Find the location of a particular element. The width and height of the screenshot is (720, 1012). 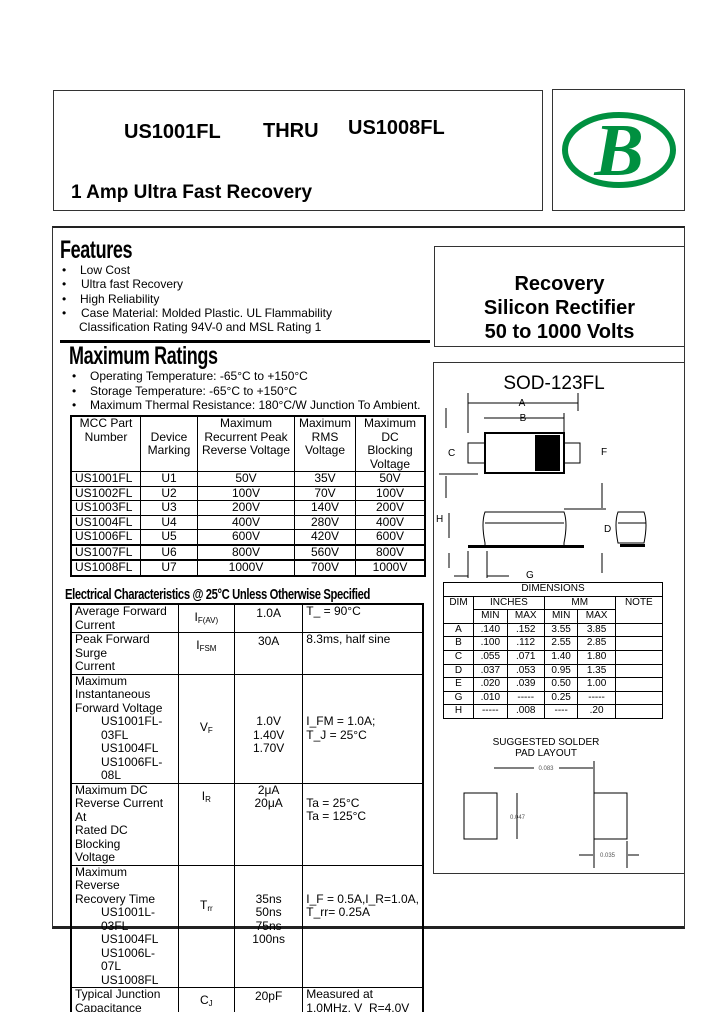

value-cell: 2μA 20μA is located at coordinates (268, 824).